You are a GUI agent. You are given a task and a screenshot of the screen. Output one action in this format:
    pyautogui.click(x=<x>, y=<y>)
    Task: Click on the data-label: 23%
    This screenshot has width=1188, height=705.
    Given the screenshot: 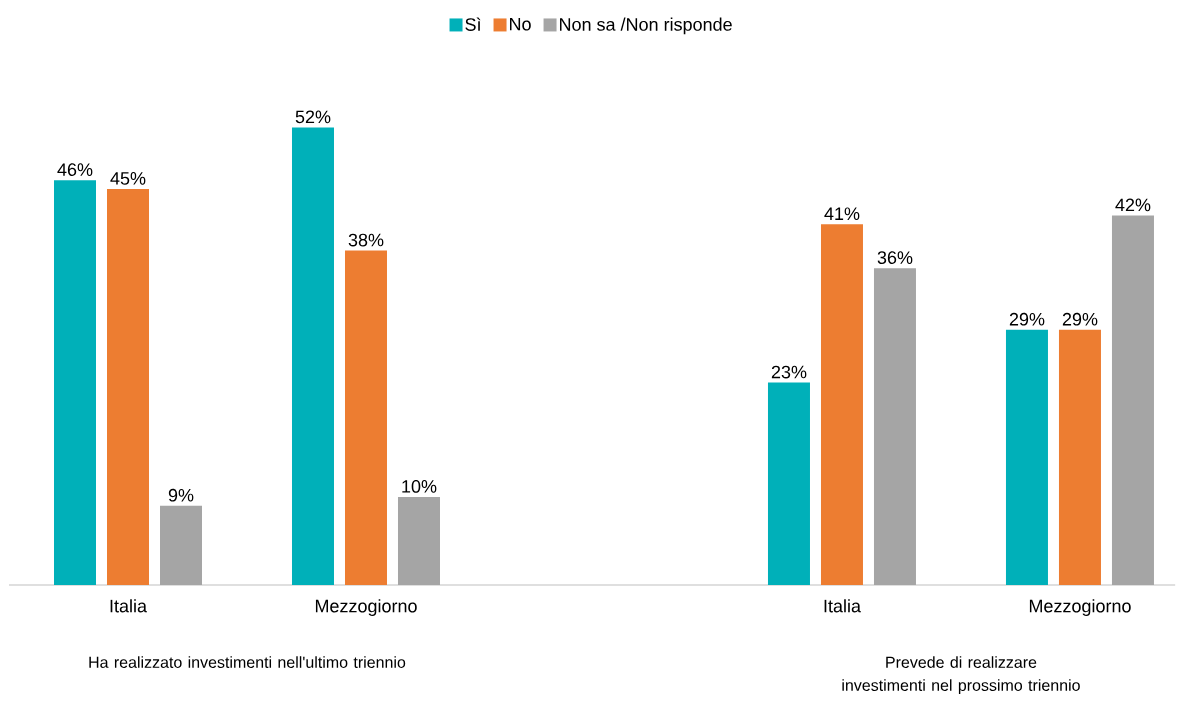 What is the action you would take?
    pyautogui.click(x=789, y=372)
    